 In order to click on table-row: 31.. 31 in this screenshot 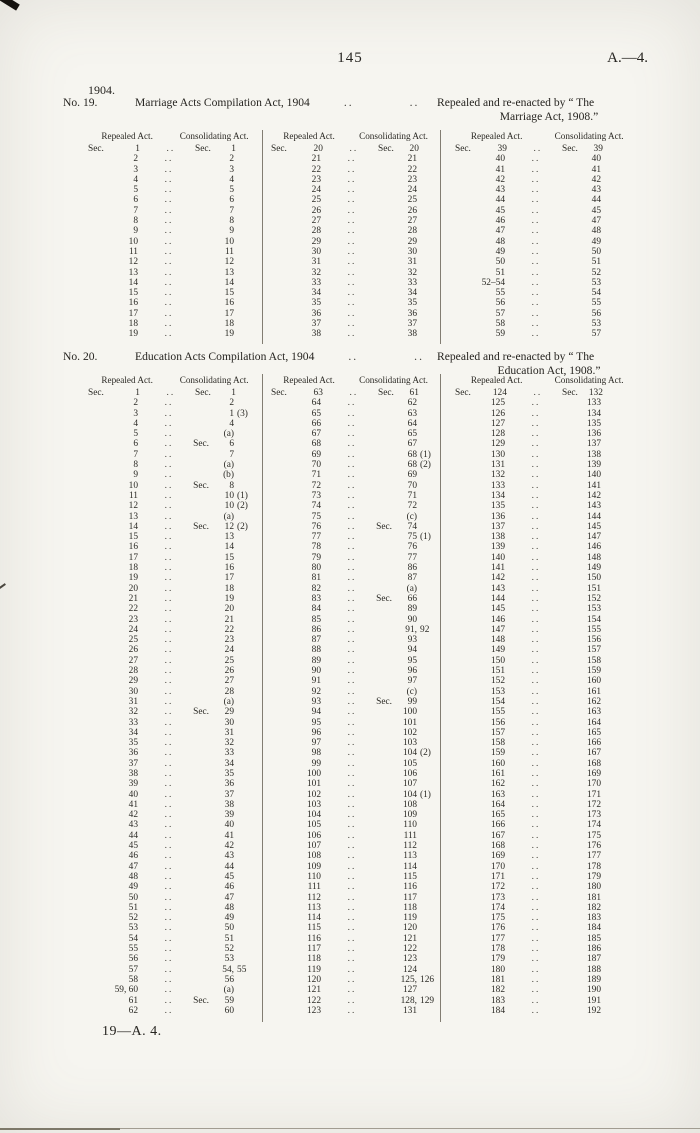, I will do `click(355, 262)`.